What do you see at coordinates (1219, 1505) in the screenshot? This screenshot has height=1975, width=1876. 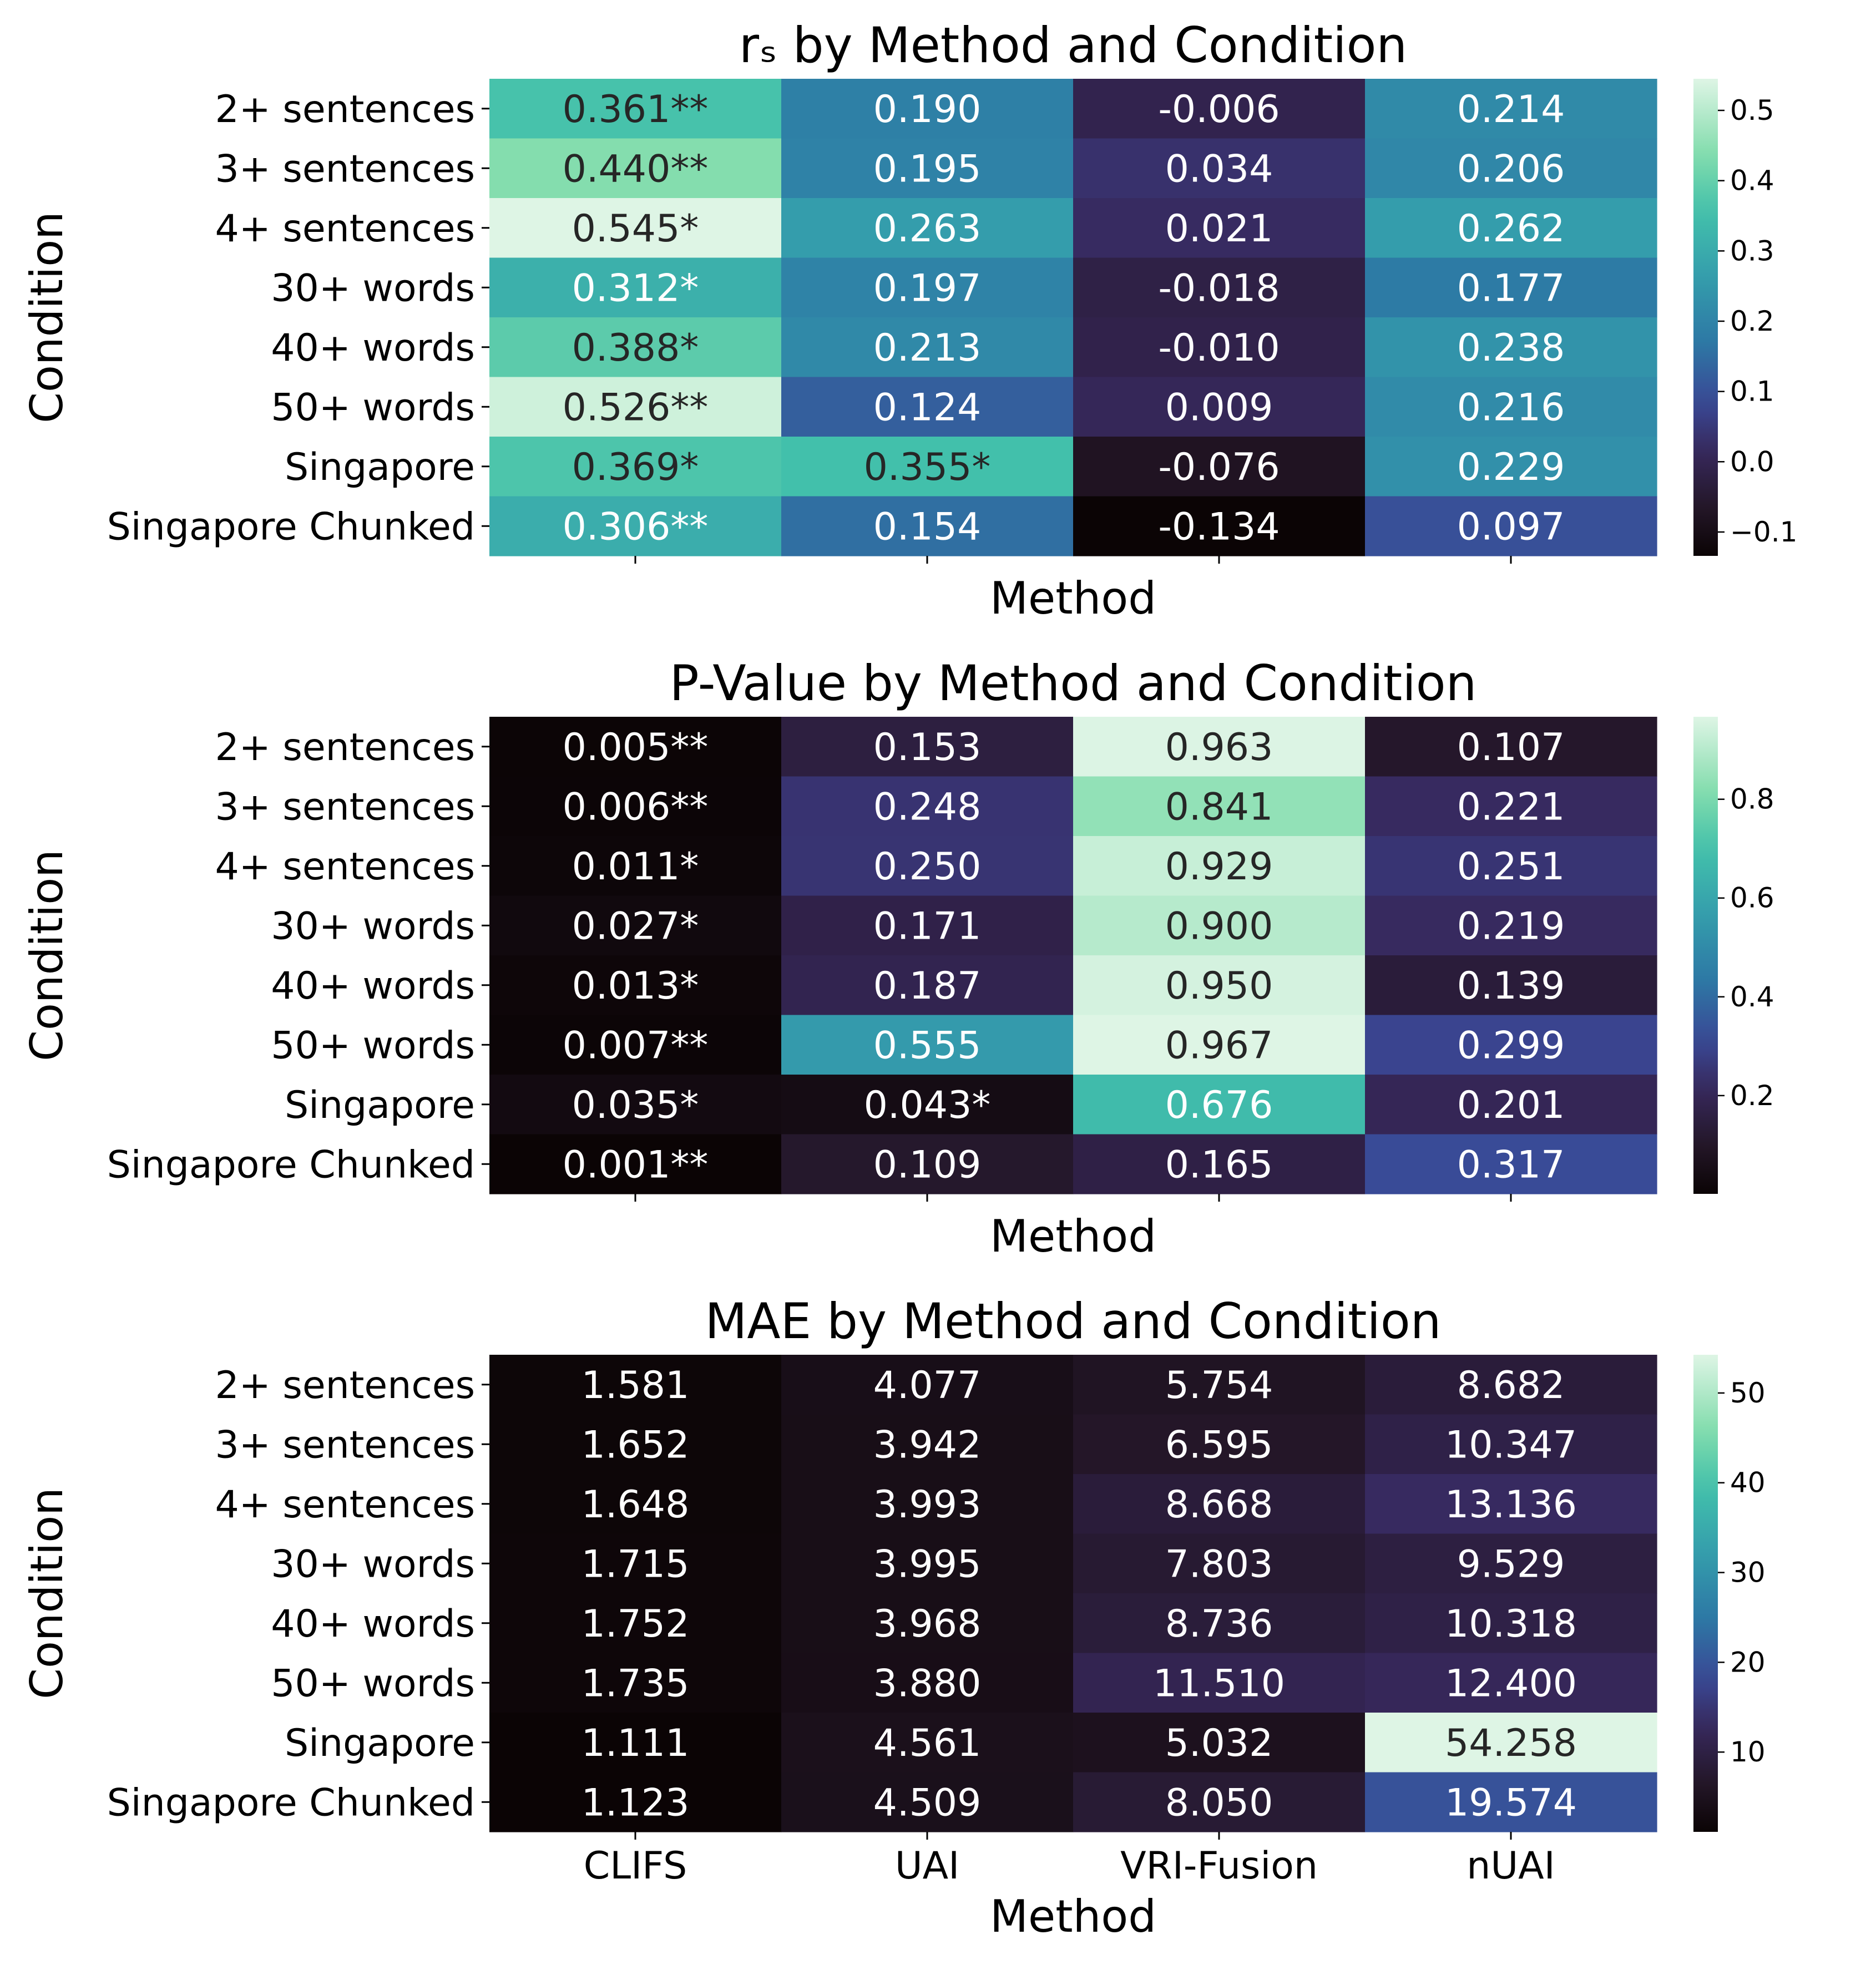 I see `cell-value-label: 8.668` at bounding box center [1219, 1505].